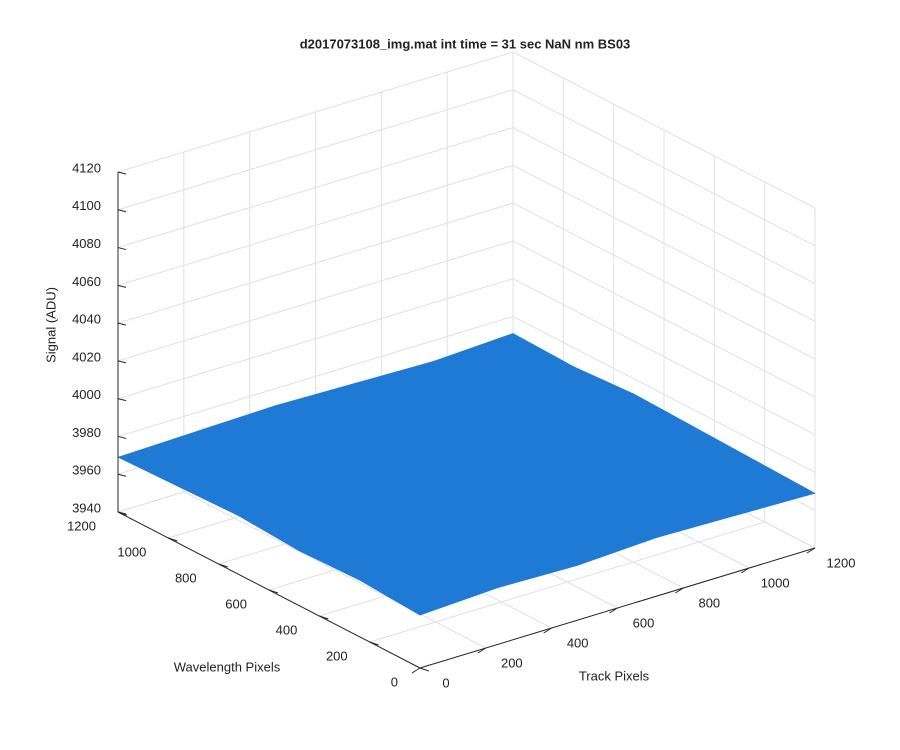 Image resolution: width=900 pixels, height=750 pixels. Describe the element at coordinates (86, 319) in the screenshot. I see `z-tick-label: 4040` at that location.